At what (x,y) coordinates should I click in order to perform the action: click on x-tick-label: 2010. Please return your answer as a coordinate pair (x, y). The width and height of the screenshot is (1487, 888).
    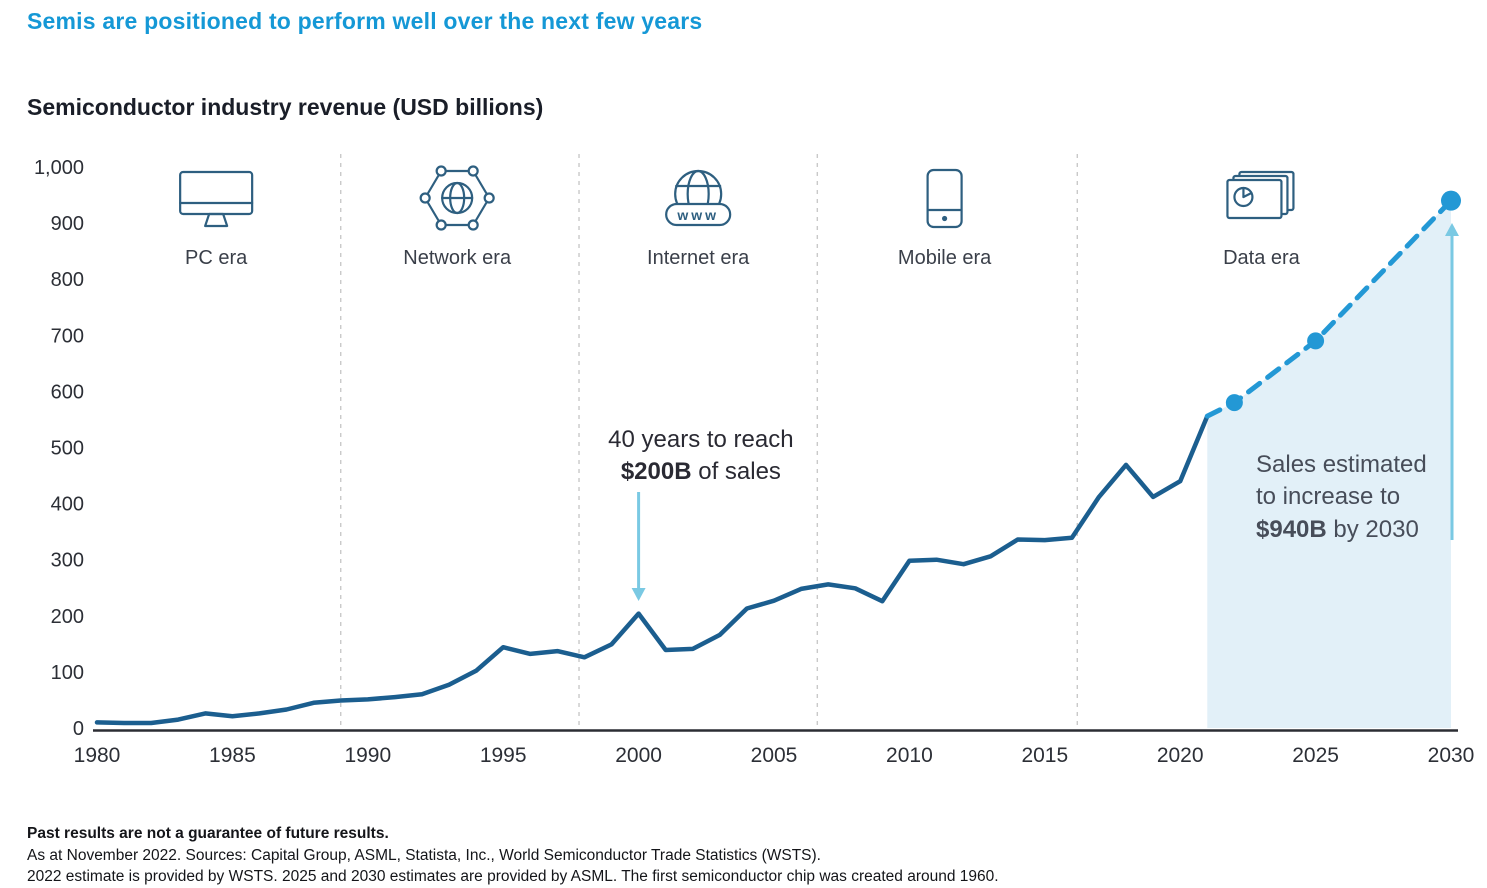
    Looking at the image, I should click on (909, 755).